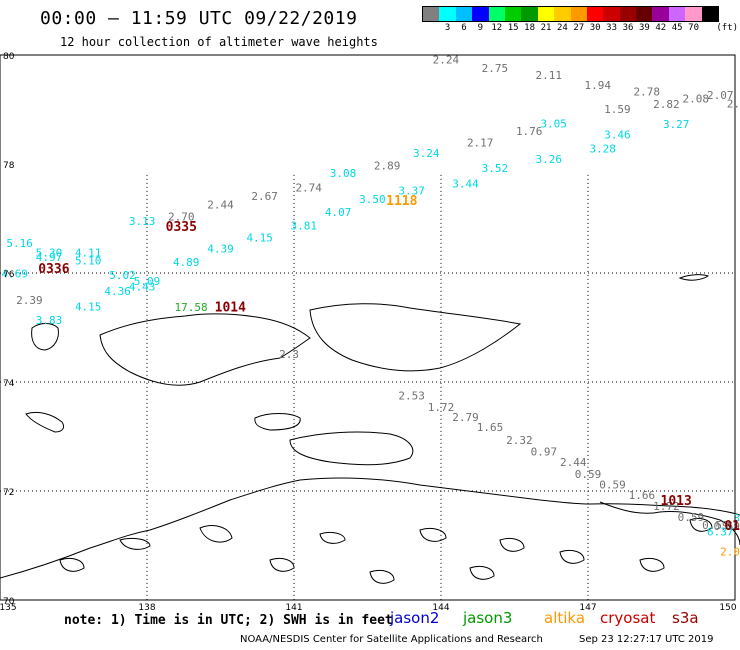 The height and width of the screenshot is (650, 740). What do you see at coordinates (598, 85) in the screenshot?
I see `wave-height-value: 1.94` at bounding box center [598, 85].